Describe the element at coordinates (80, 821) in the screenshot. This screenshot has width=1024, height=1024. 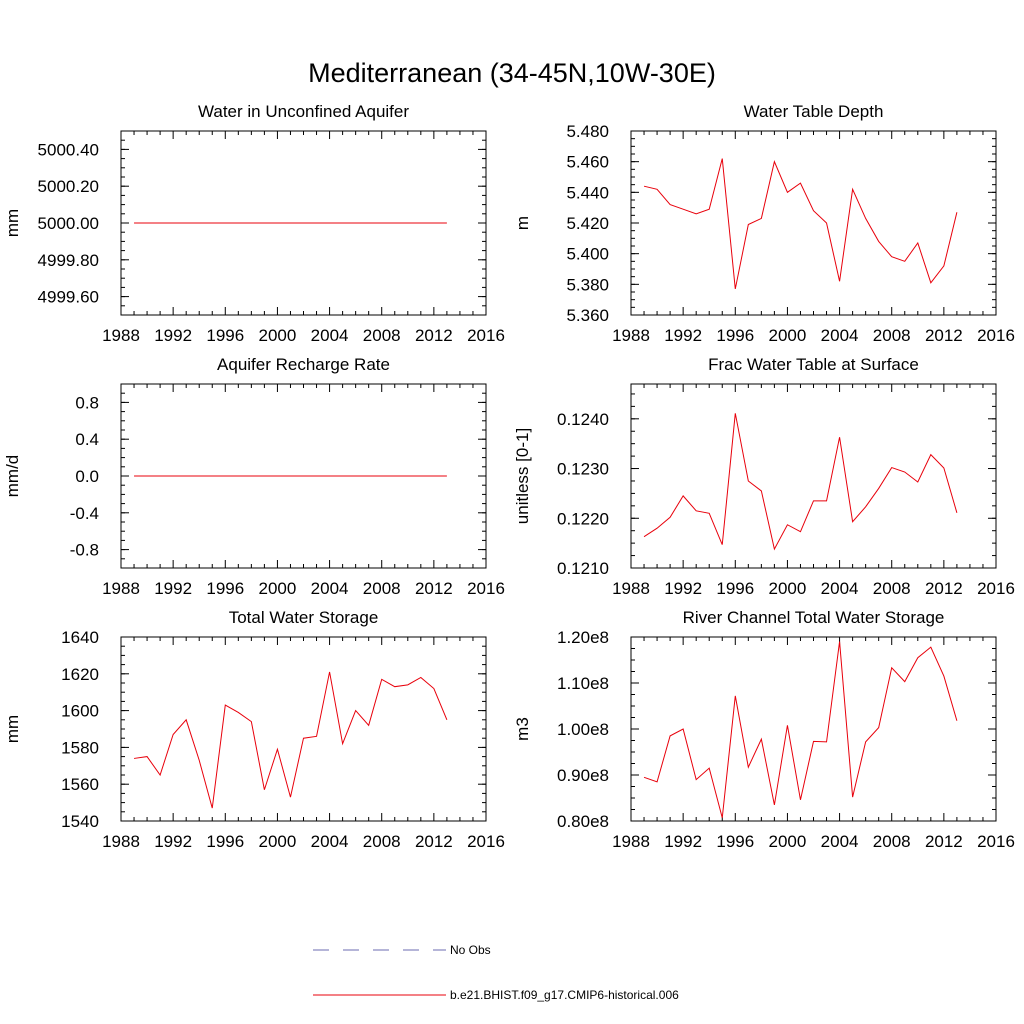
I see `y-tick-label: 1540` at that location.